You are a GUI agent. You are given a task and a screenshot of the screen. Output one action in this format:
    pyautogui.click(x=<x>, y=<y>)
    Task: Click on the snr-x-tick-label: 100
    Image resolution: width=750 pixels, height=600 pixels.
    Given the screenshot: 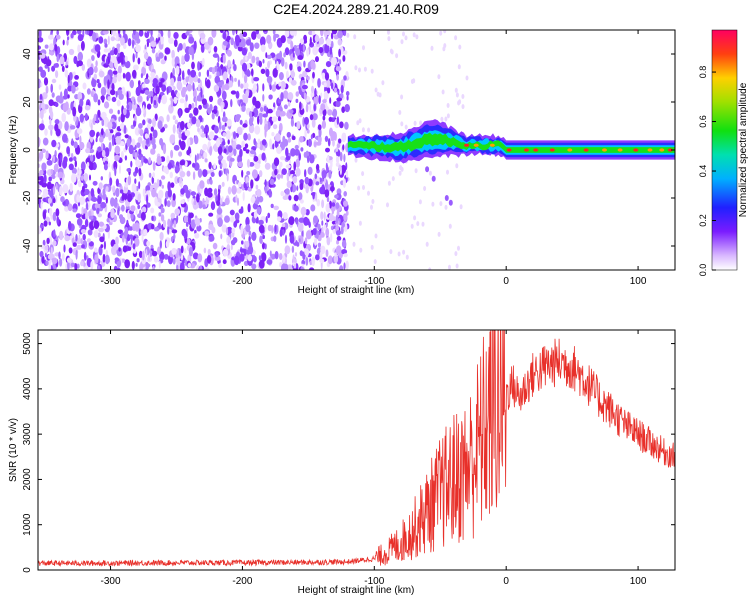 What is the action you would take?
    pyautogui.click(x=638, y=581)
    